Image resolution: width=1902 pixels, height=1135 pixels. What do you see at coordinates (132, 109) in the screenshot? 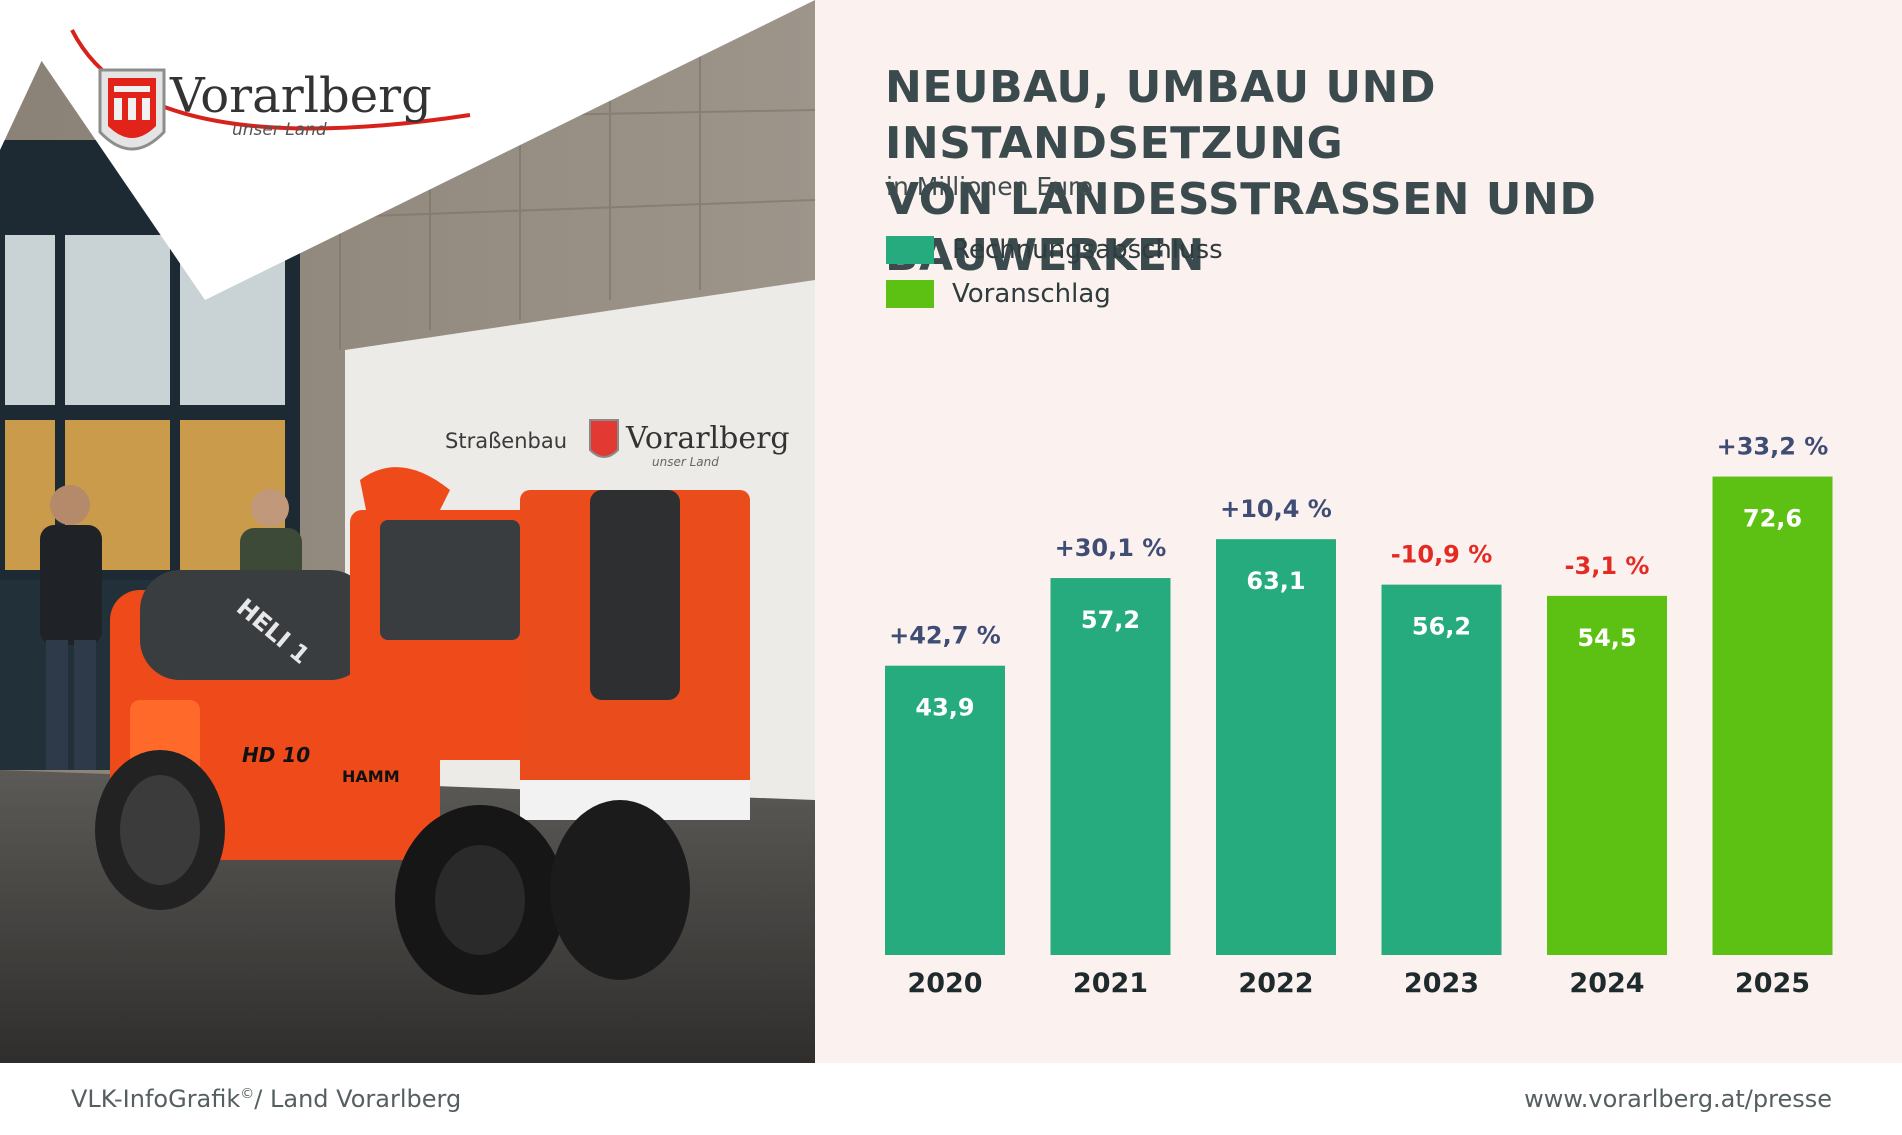
I see `coat-of-arms-logo` at bounding box center [132, 109].